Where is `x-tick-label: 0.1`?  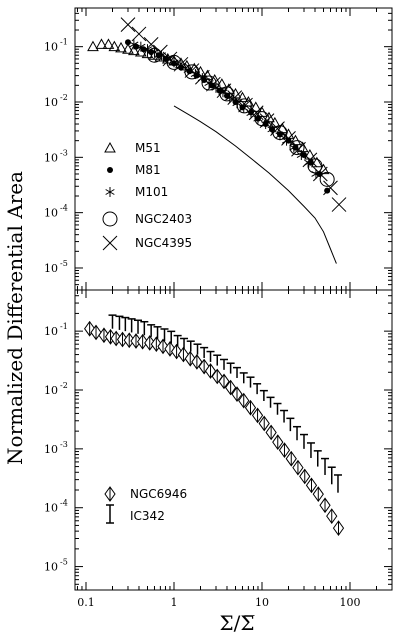
x-tick-label: 0.1 is located at coordinates (86, 602).